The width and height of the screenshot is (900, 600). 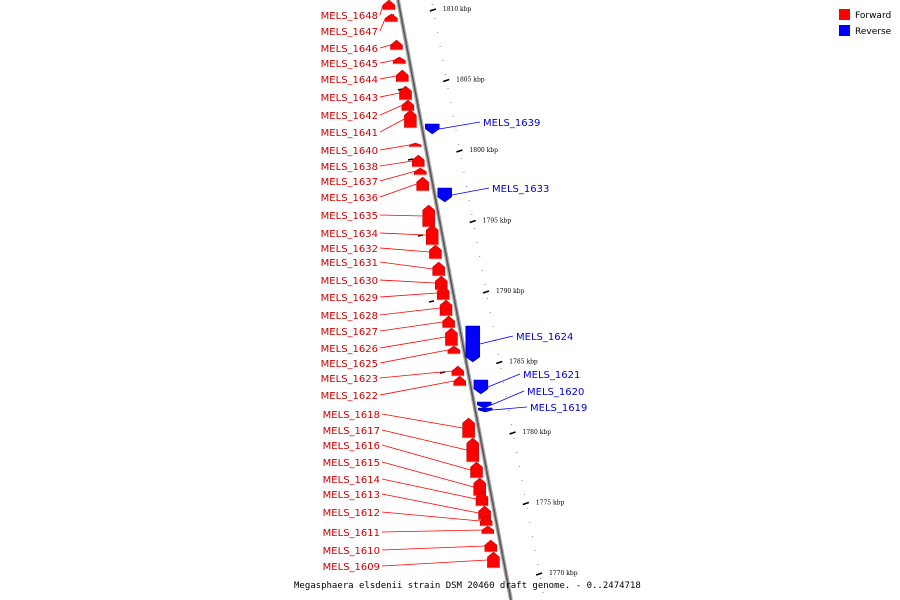 I want to click on gene-label-forward: MELS_1615, so click(x=351, y=463).